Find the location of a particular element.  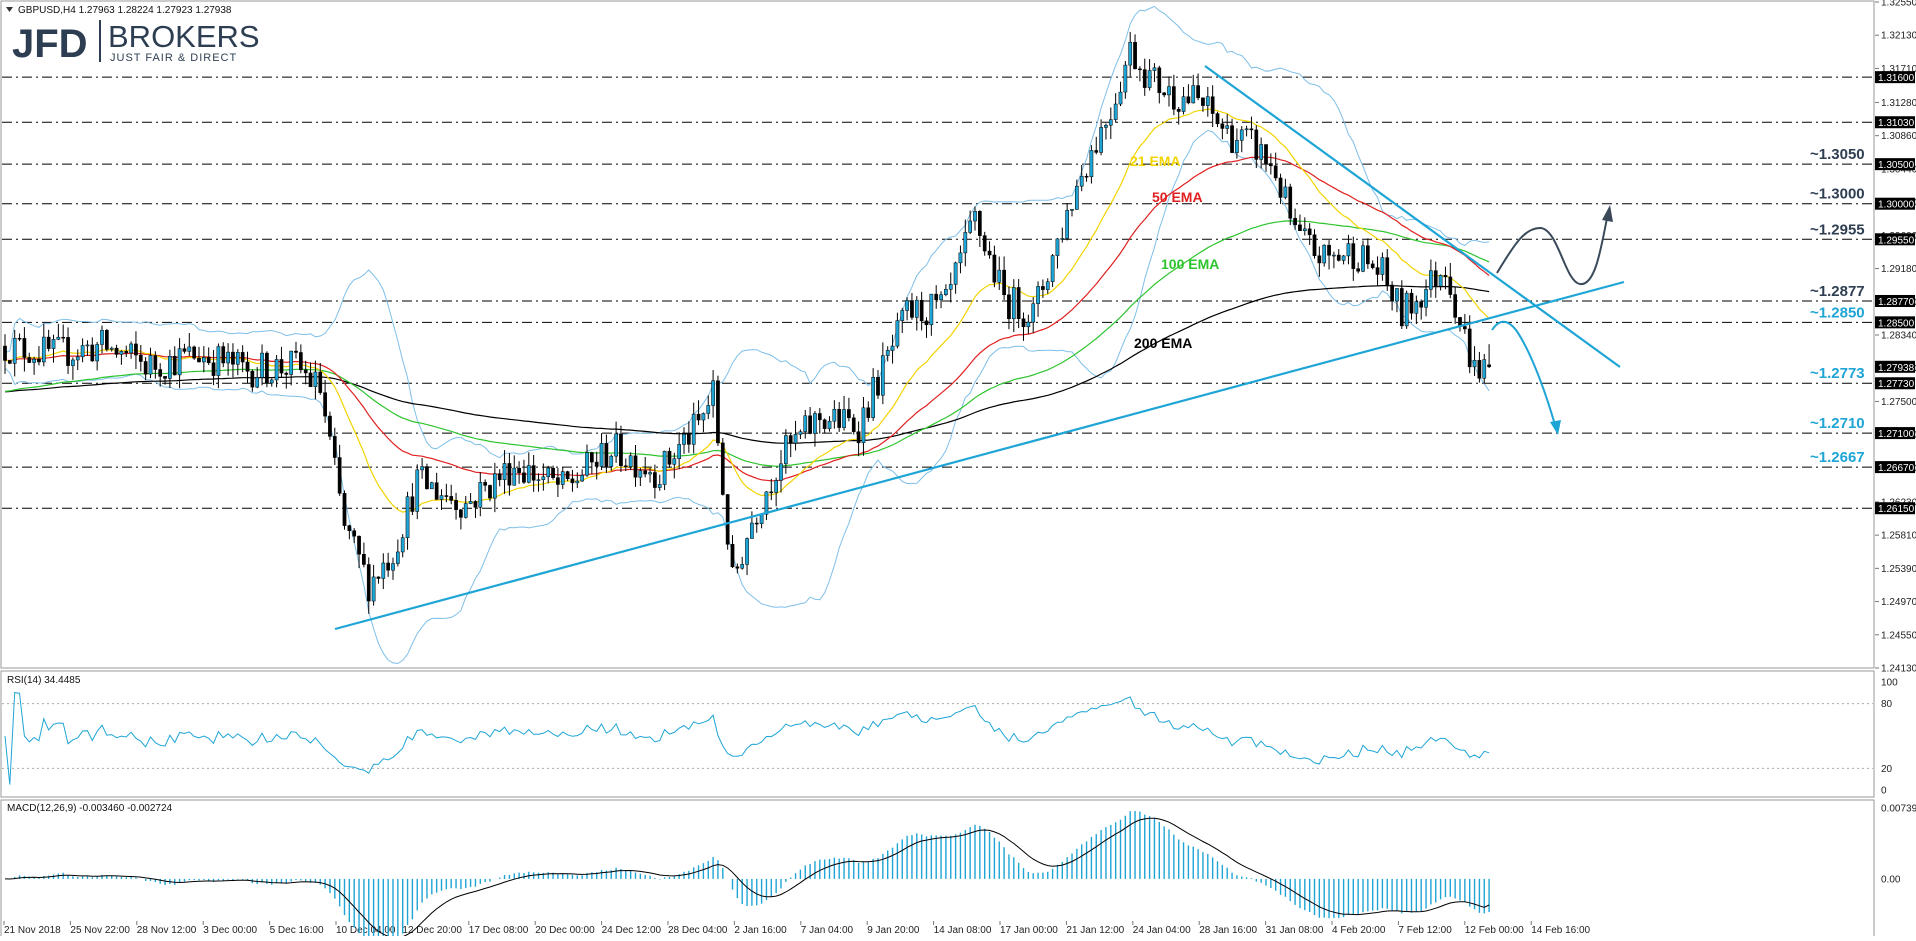

bullish-scenario-arrow is located at coordinates (1552, 251).